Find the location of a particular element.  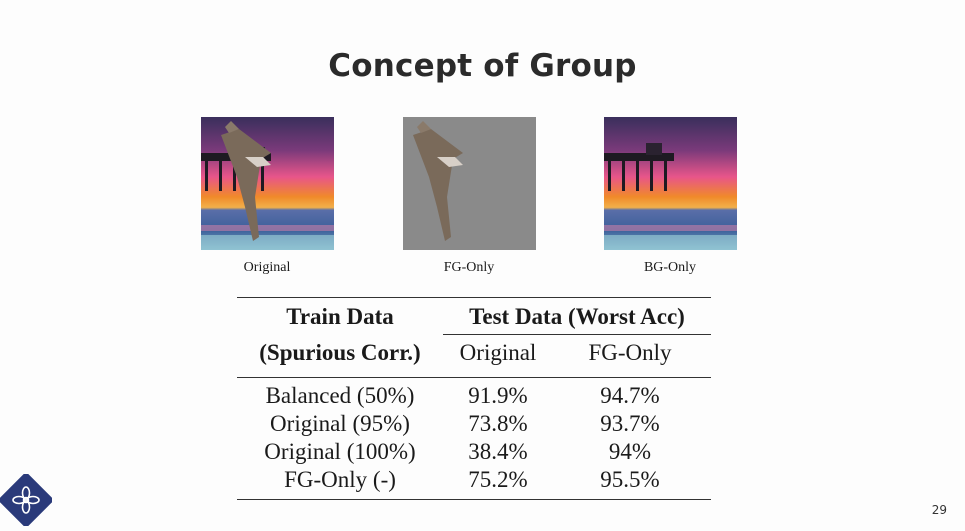

row-original: 38.4% is located at coordinates (498, 451).